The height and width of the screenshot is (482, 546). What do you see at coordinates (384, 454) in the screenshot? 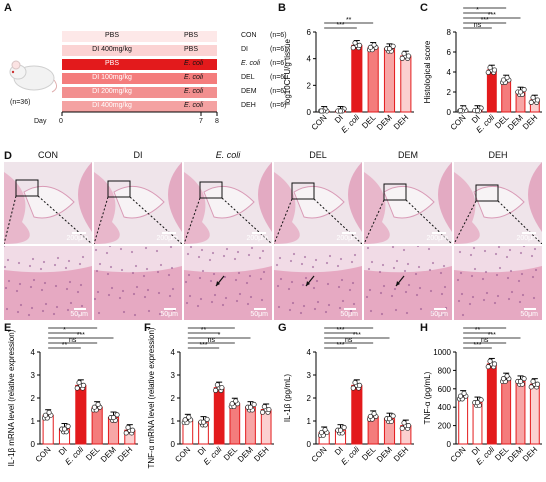
I see `x-tick-label: DEM` at bounding box center [384, 454].